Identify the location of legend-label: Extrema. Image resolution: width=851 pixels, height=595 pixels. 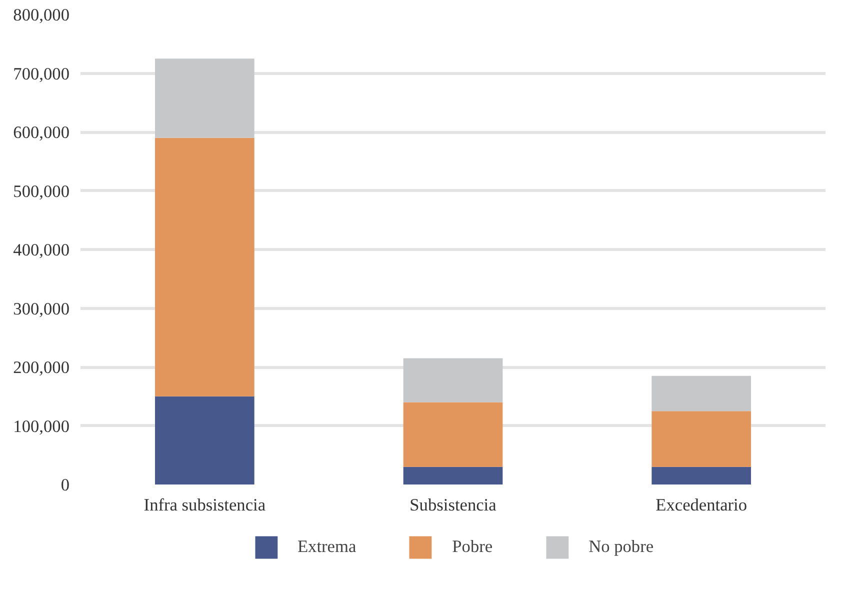
(326, 547).